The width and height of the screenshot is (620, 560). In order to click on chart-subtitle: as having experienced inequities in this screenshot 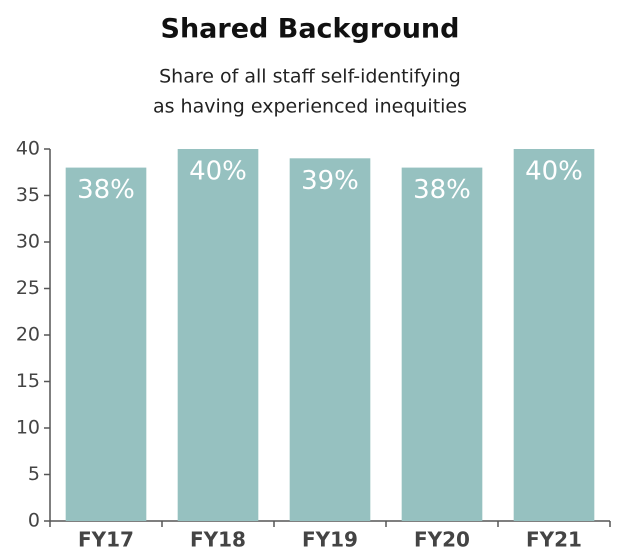, I will do `click(310, 107)`.